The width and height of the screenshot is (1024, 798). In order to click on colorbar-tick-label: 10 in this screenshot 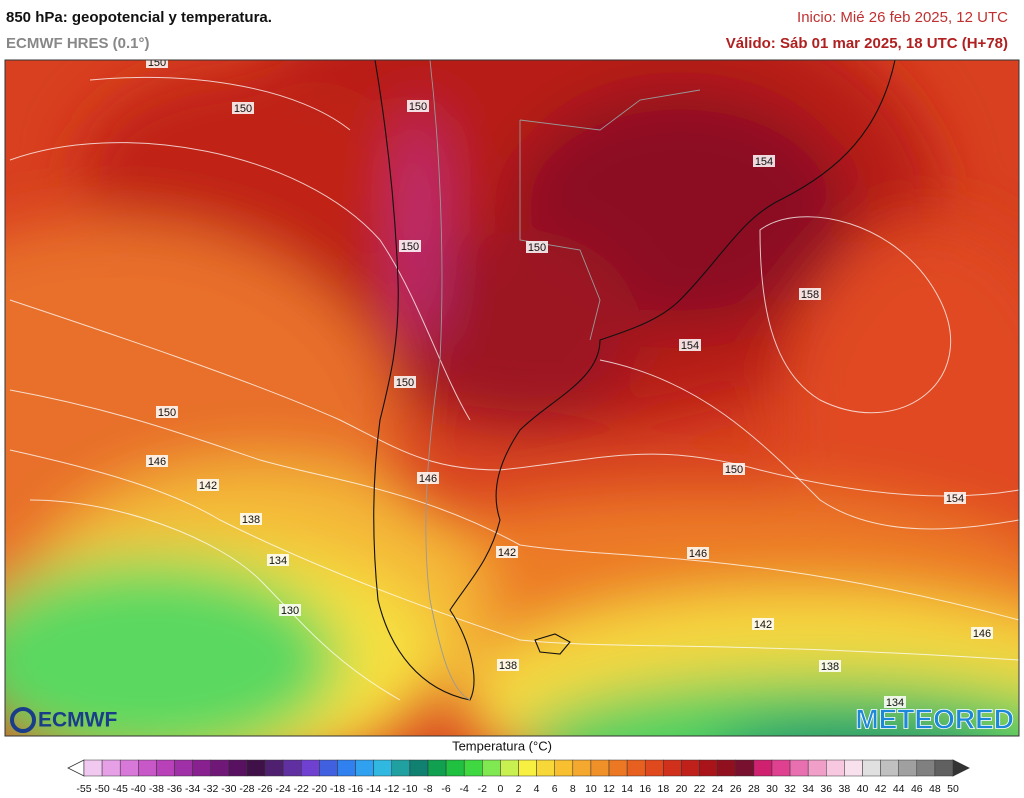, I will do `click(591, 789)`.